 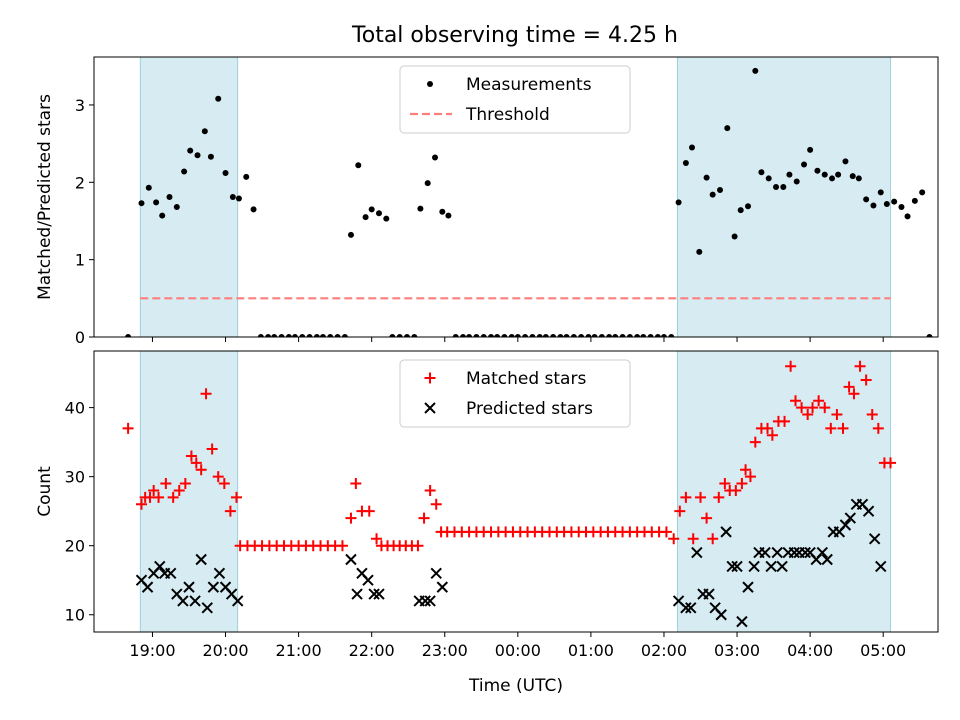 What do you see at coordinates (75, 546) in the screenshot?
I see `y-tick-label: 20` at bounding box center [75, 546].